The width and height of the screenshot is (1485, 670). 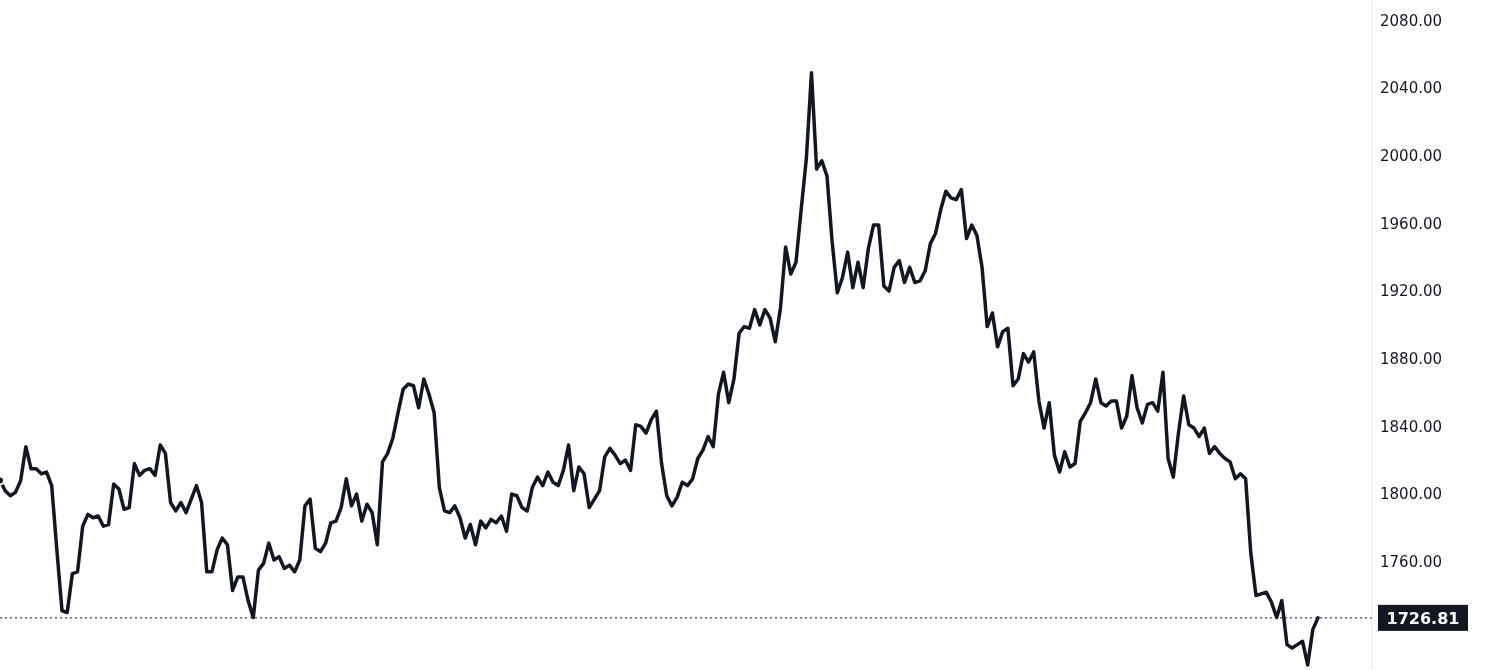 What do you see at coordinates (1411, 426) in the screenshot?
I see `y-tick-label: 1840.00` at bounding box center [1411, 426].